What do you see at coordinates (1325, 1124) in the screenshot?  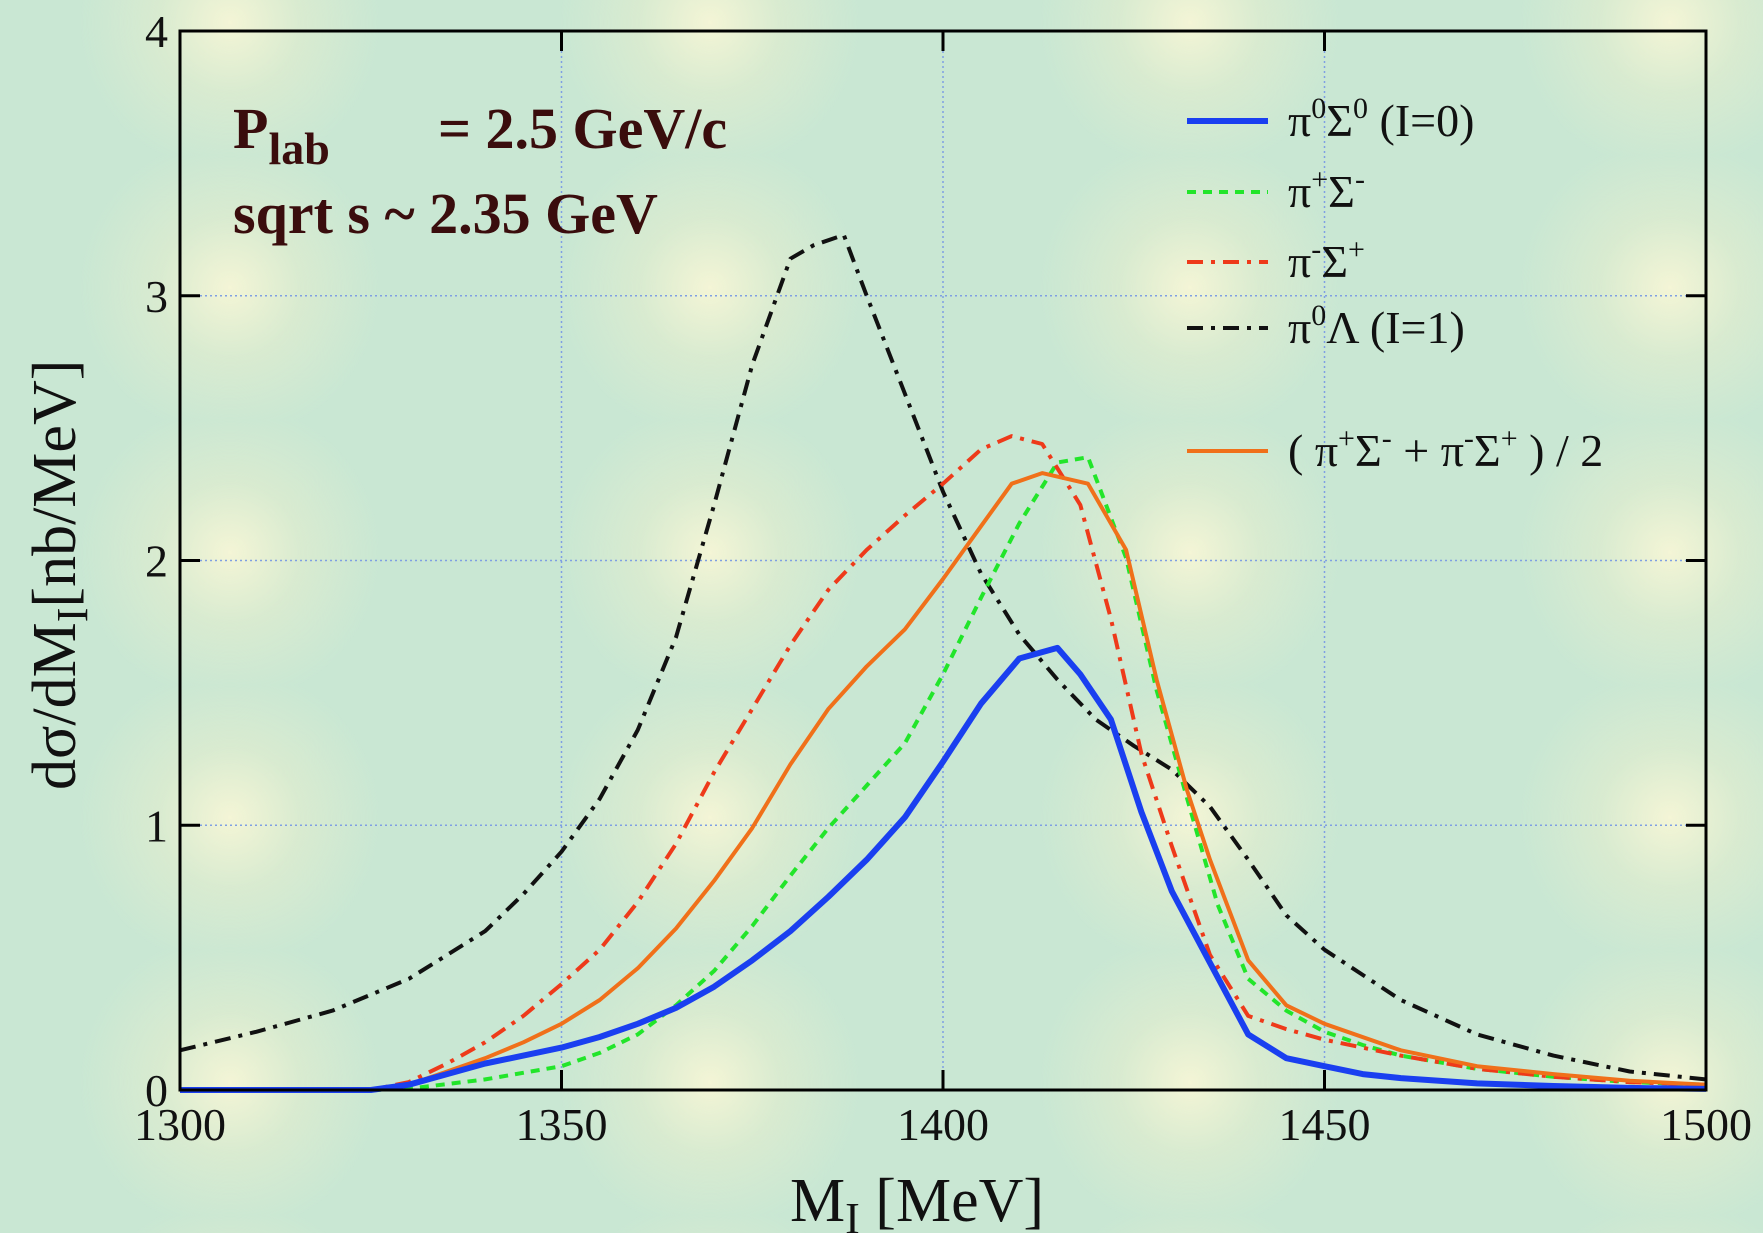 I see `x-tick-label: 1450` at bounding box center [1325, 1124].